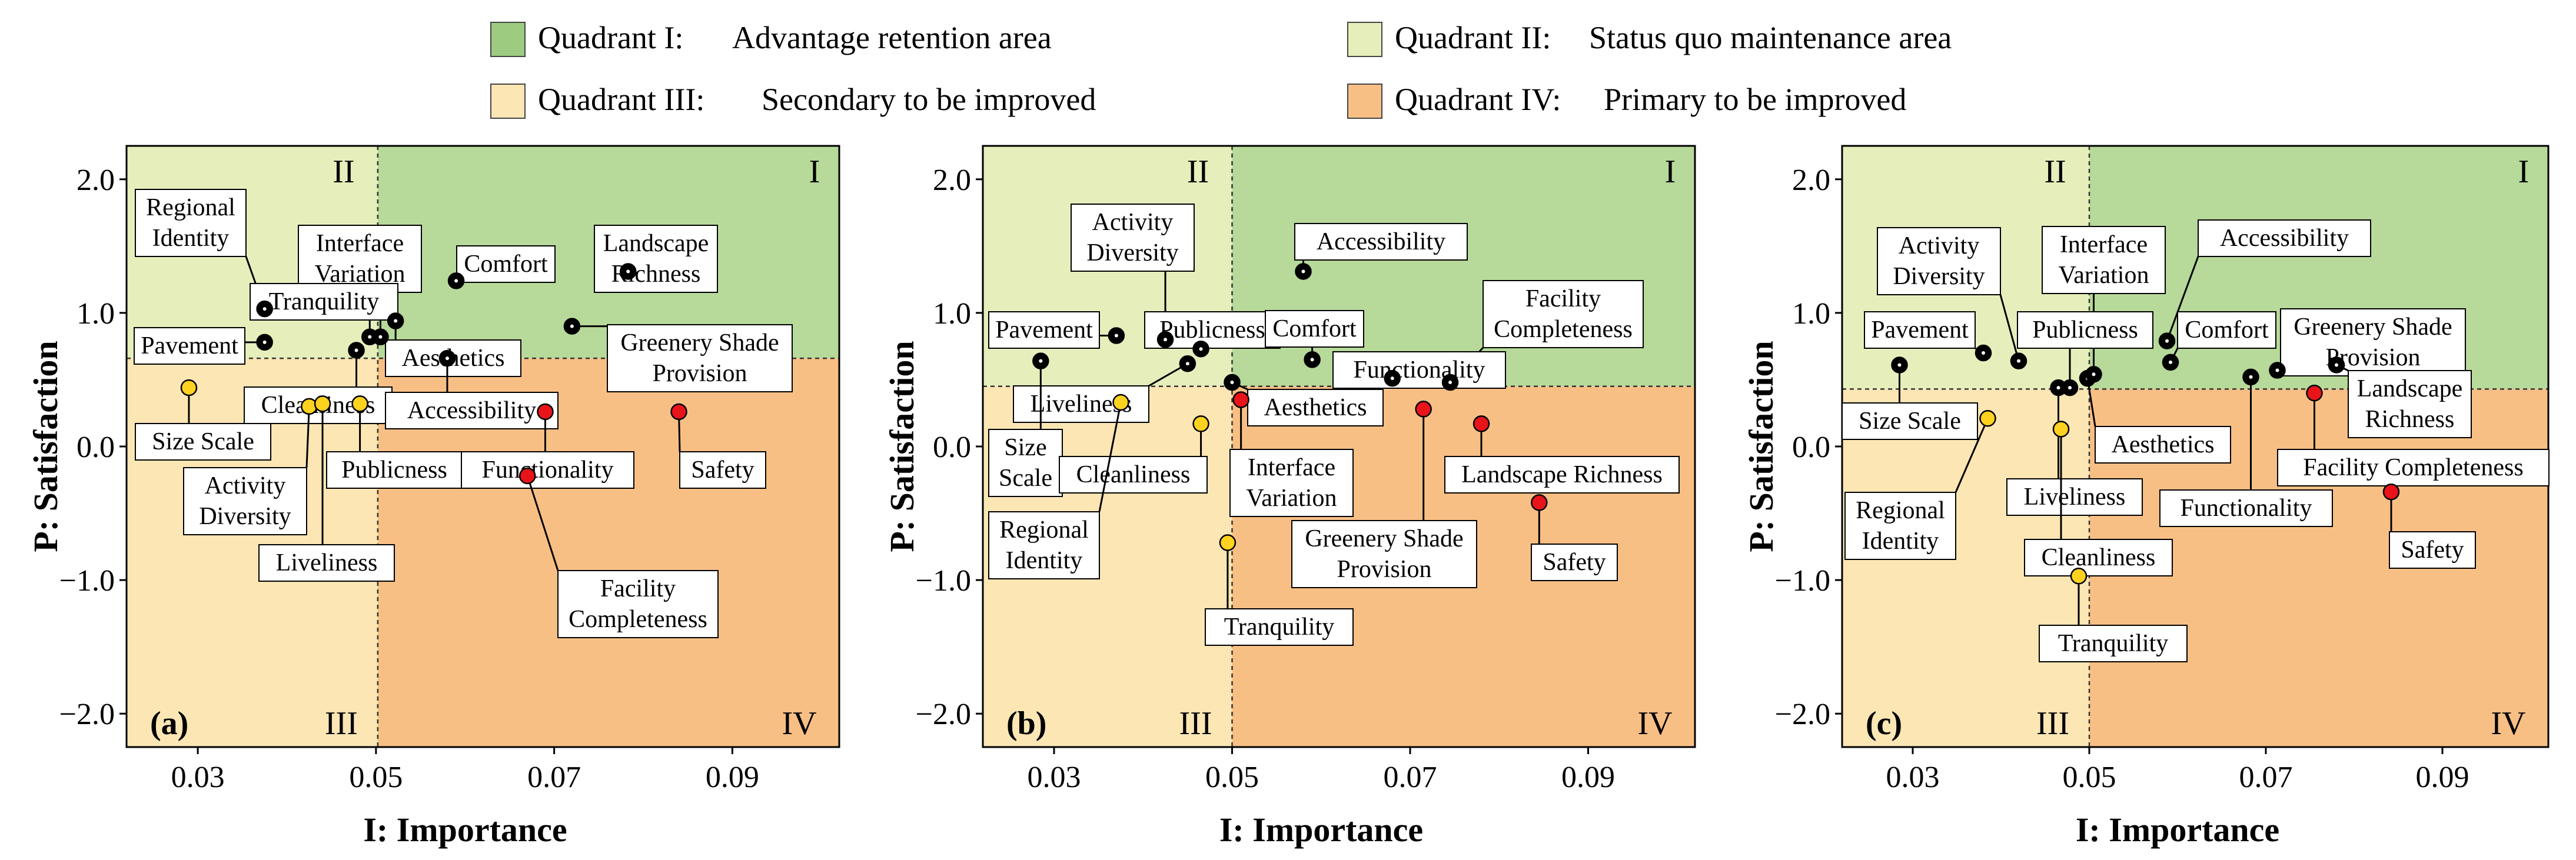 The height and width of the screenshot is (860, 2576). Describe the element at coordinates (2085, 349) in the screenshot. I see `label-publicness: Publicness` at that location.